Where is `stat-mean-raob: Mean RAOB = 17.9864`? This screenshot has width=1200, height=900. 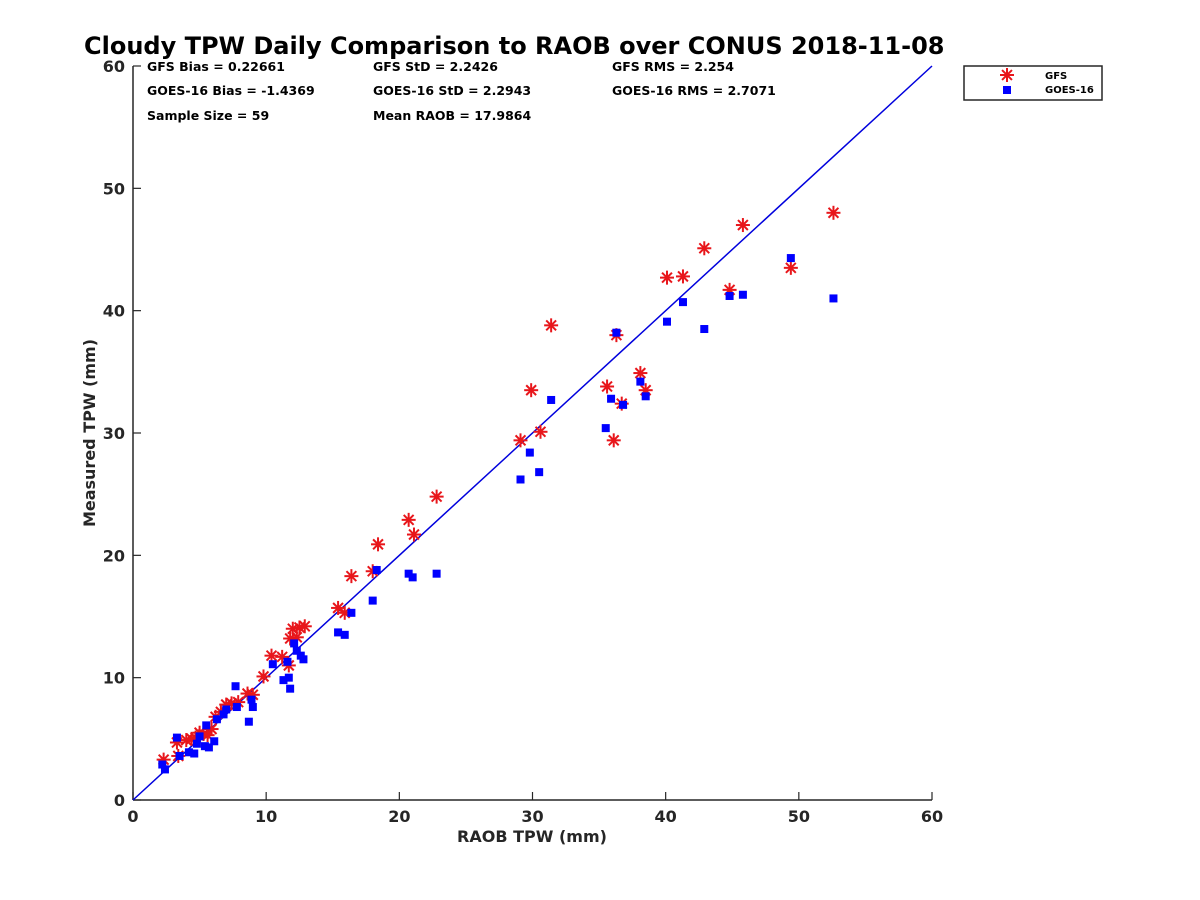 stat-mean-raob: Mean RAOB = 17.9864 is located at coordinates (452, 115).